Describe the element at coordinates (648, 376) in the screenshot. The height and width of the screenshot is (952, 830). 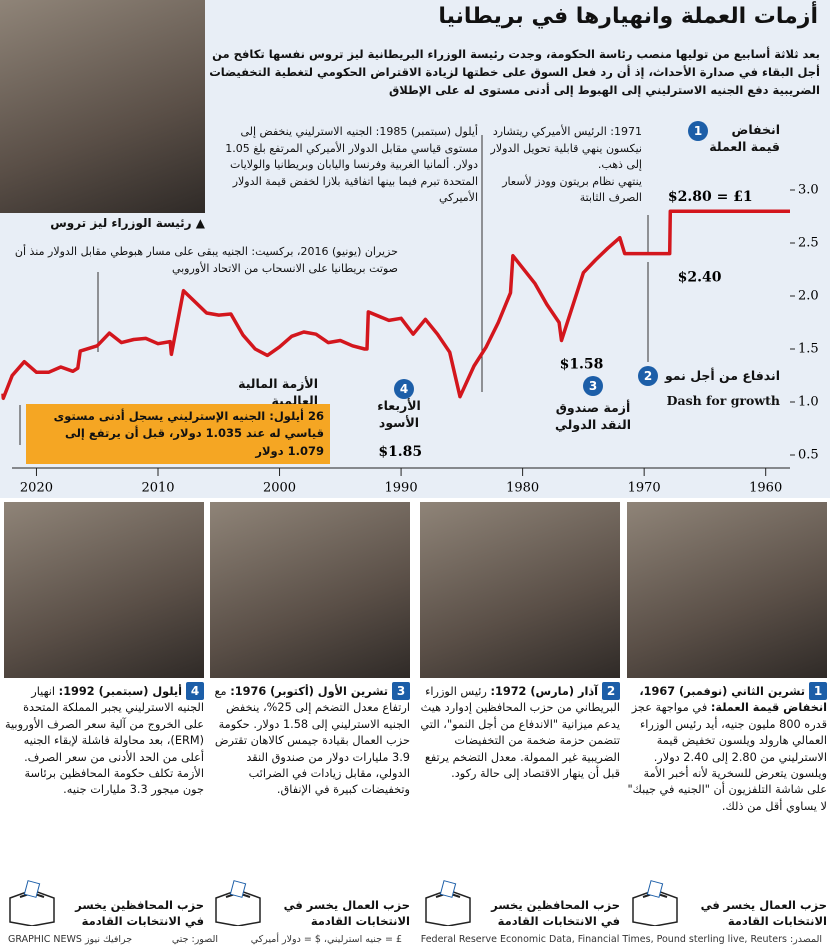
I see `marker-badge: 2` at that location.